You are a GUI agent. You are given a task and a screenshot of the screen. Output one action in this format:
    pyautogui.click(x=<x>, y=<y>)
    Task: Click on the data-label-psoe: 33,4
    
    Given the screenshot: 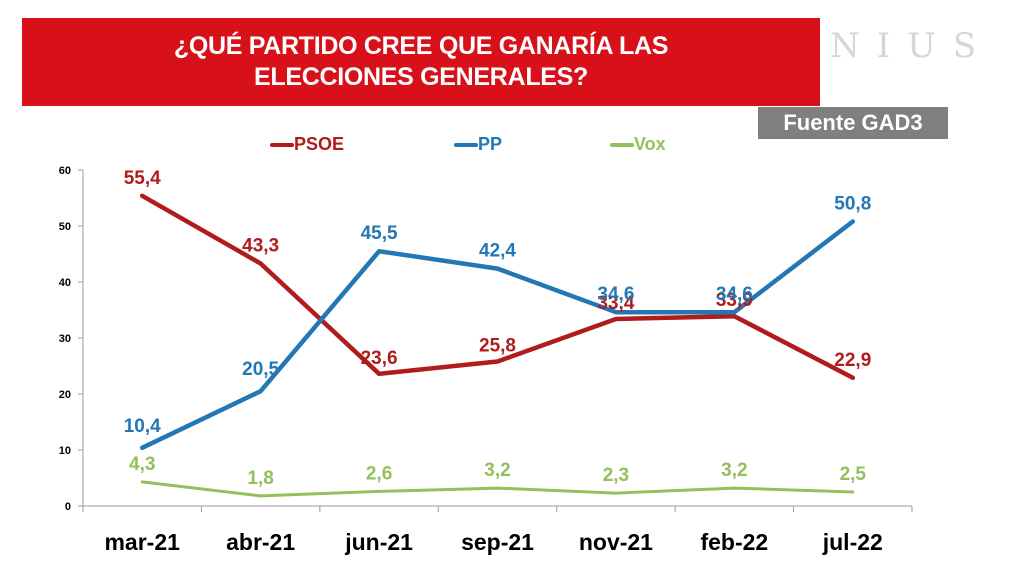 What is the action you would take?
    pyautogui.click(x=615, y=303)
    